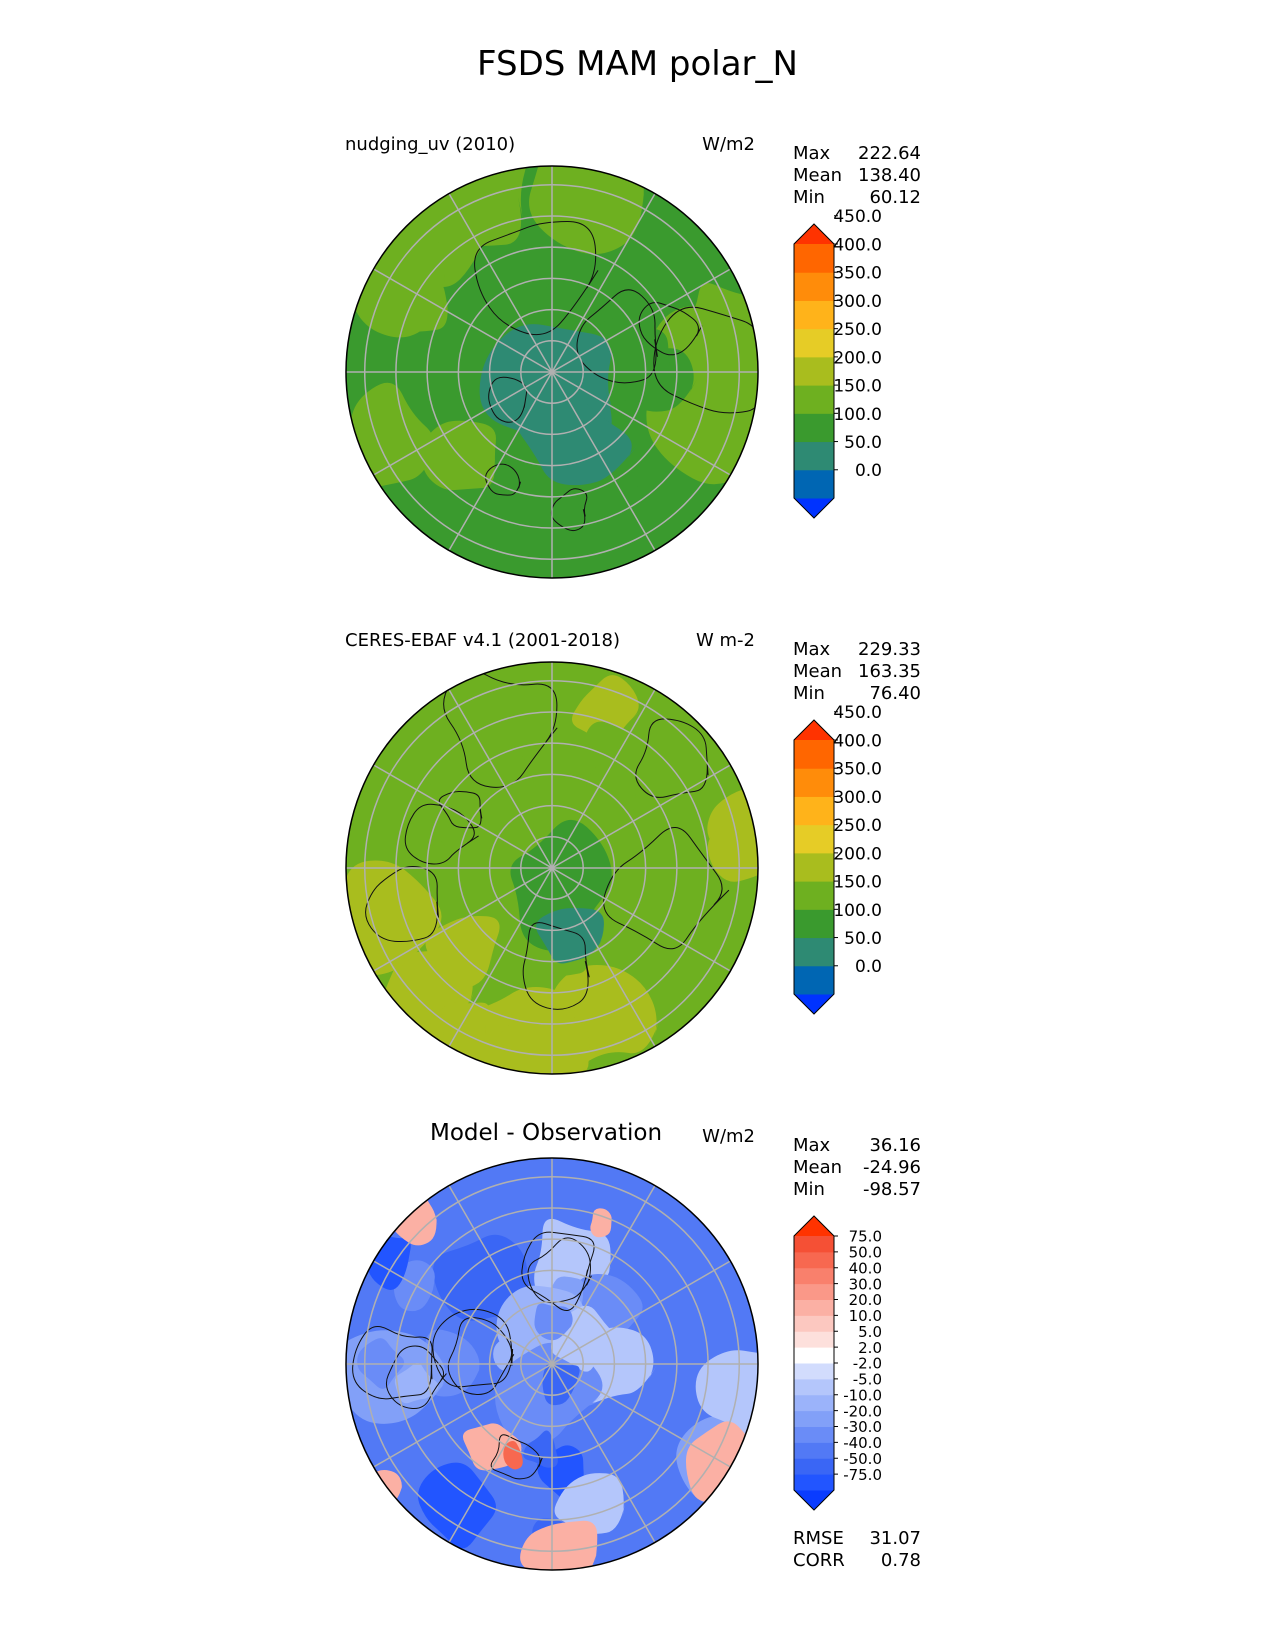 This screenshot has height=1650, width=1275. I want to click on units-label: W/m2, so click(728, 144).